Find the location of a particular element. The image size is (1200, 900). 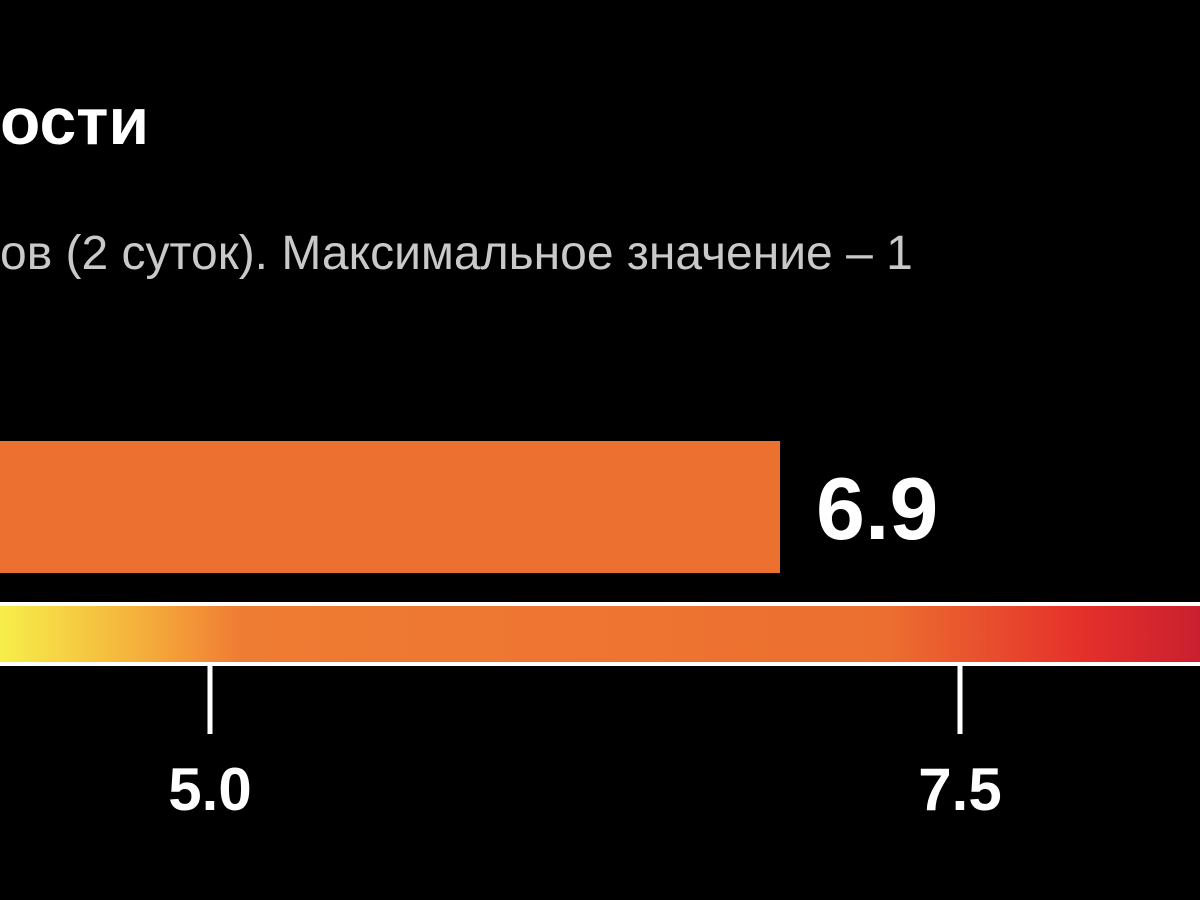

x-tick-label: 7.5 is located at coordinates (959, 789).